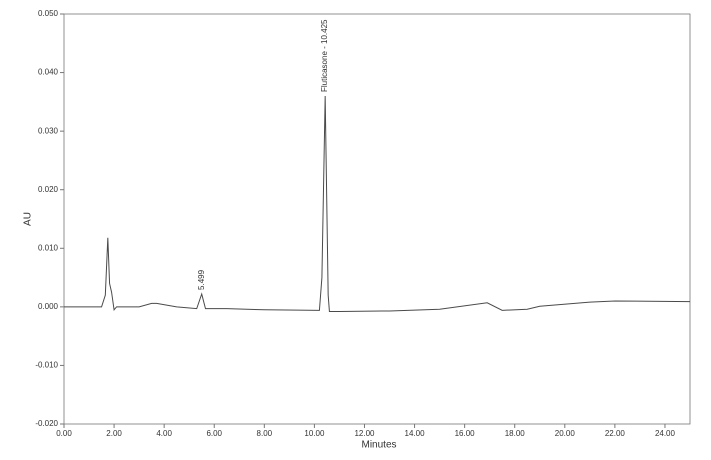  What do you see at coordinates (48, 13) in the screenshot?
I see `y-tick-label: 0.050` at bounding box center [48, 13].